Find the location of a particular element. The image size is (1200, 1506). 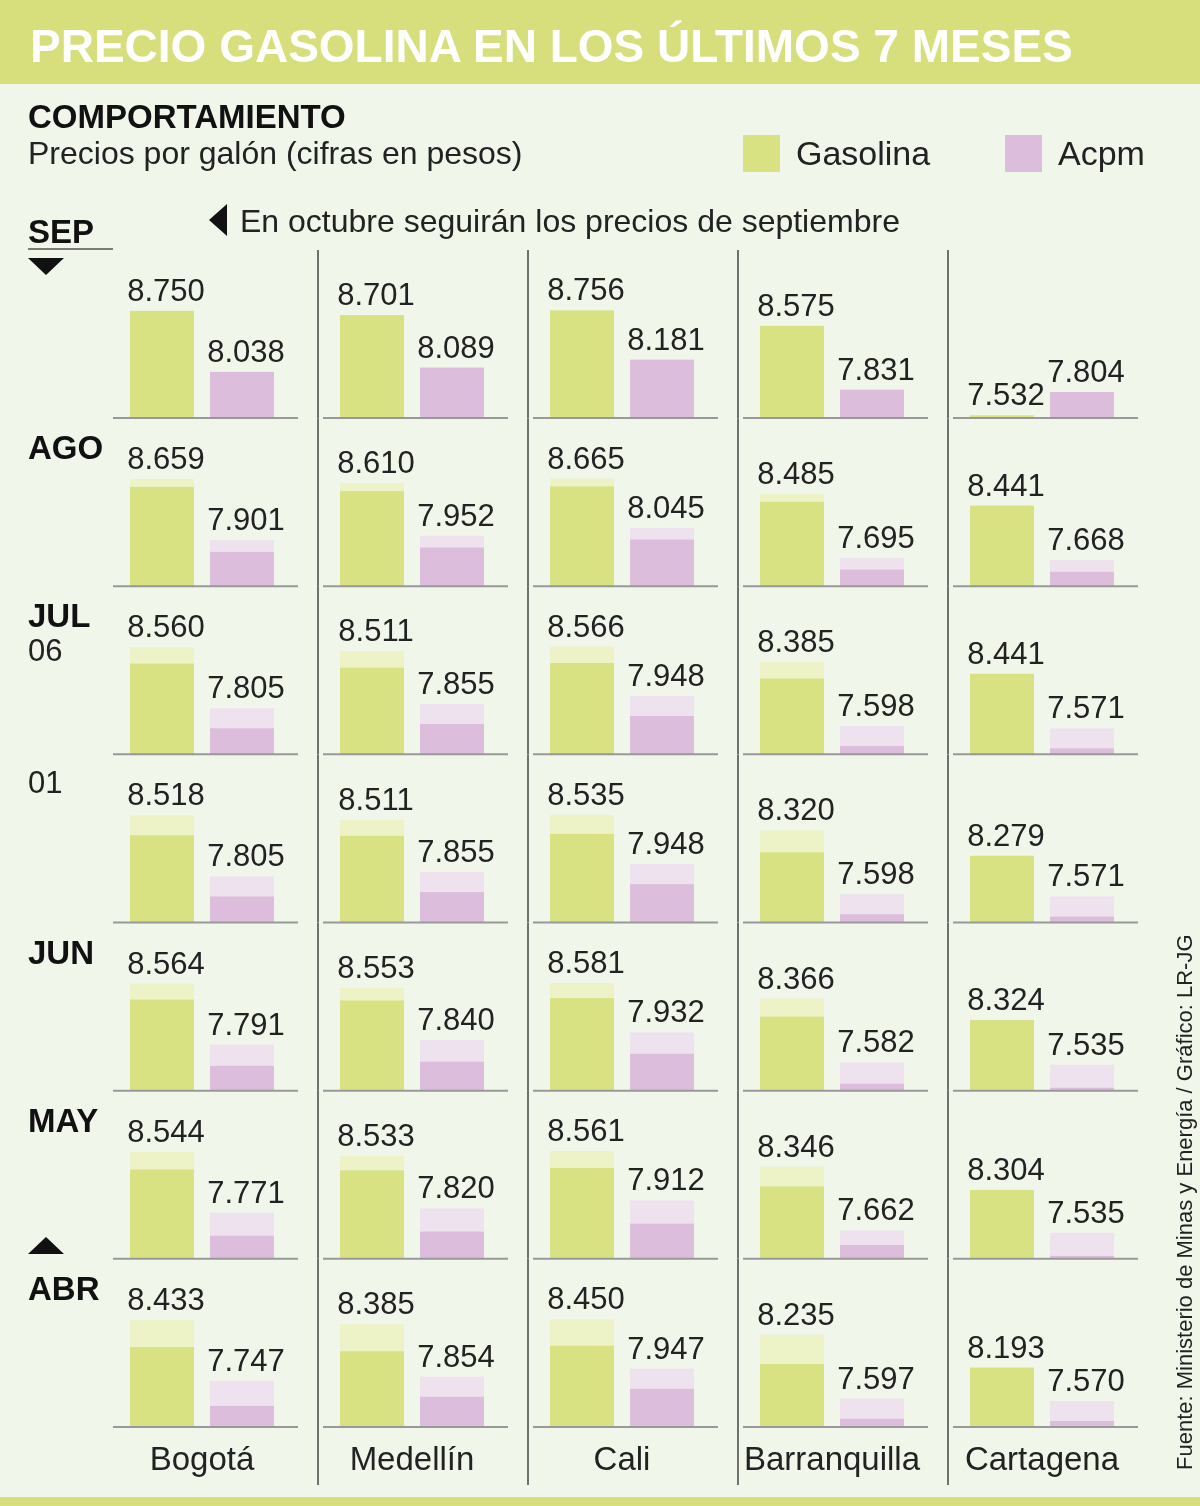

chart-title: JUL is located at coordinates (59, 616).